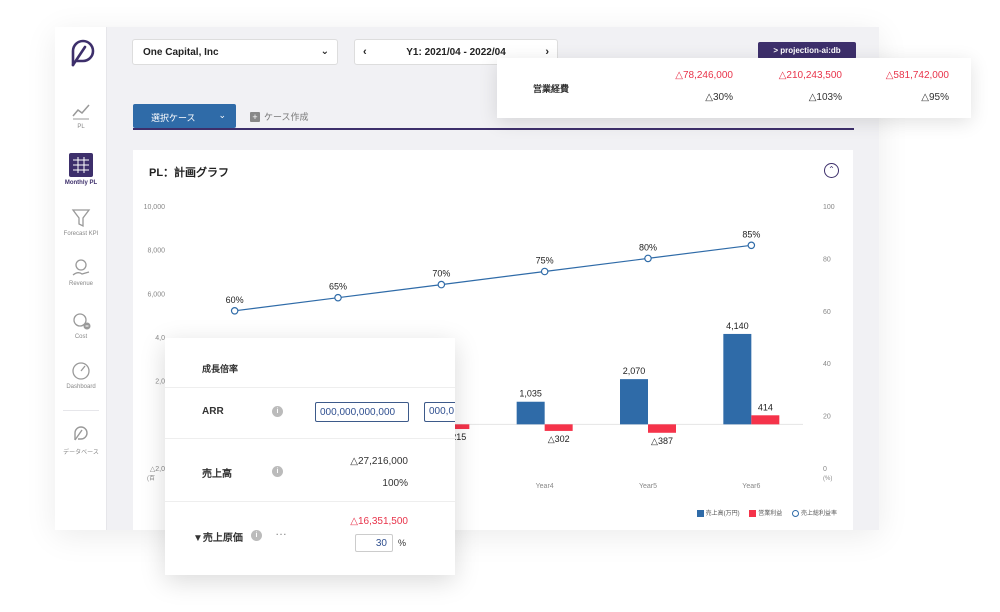  What do you see at coordinates (189, 173) in the screenshot?
I see `chart-title: PL：計画グラフ` at bounding box center [189, 173].